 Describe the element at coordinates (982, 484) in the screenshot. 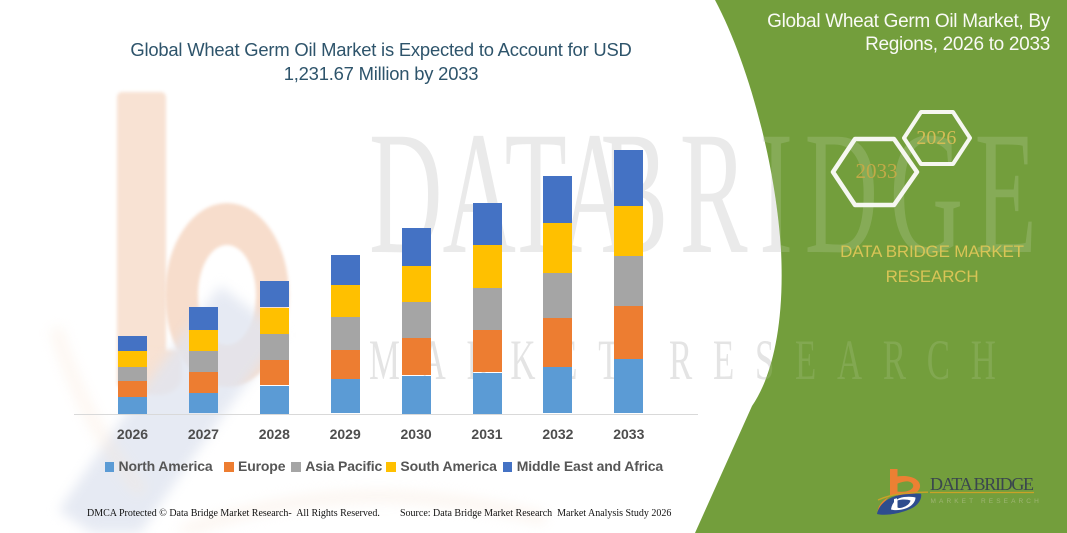

I see `svg-text: DATA BRIDGE` at that location.